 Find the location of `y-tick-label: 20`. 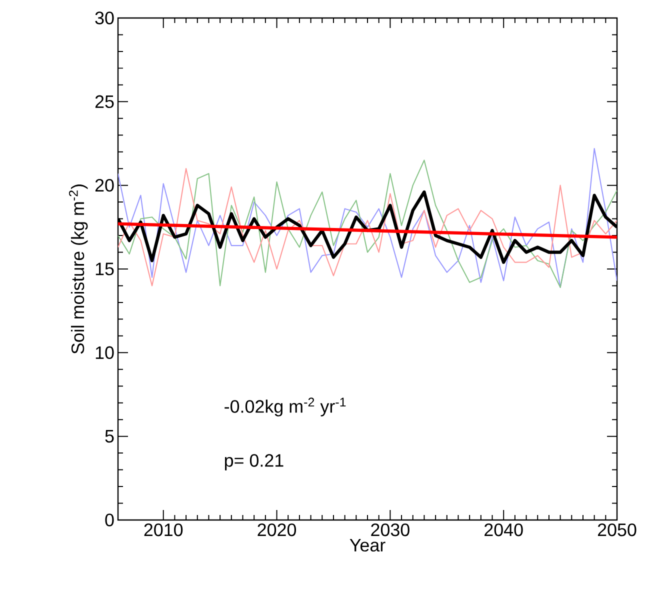

y-tick-label: 20 is located at coordinates (104, 185).